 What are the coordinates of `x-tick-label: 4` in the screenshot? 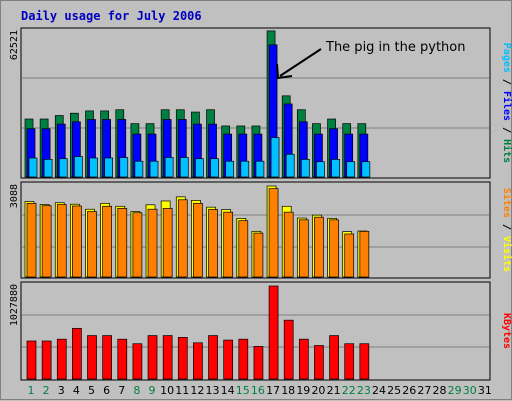 It's located at (76, 390).